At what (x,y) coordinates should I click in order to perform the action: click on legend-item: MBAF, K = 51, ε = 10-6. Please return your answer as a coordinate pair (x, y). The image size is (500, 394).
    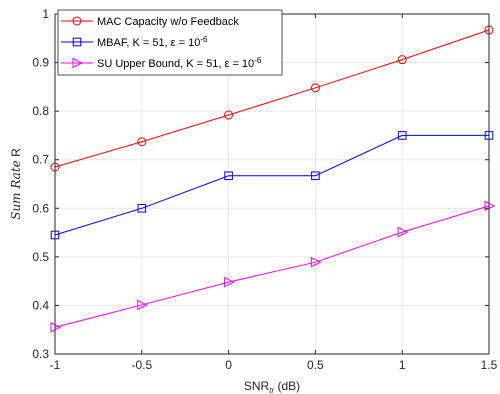
    Looking at the image, I should click on (134, 42).